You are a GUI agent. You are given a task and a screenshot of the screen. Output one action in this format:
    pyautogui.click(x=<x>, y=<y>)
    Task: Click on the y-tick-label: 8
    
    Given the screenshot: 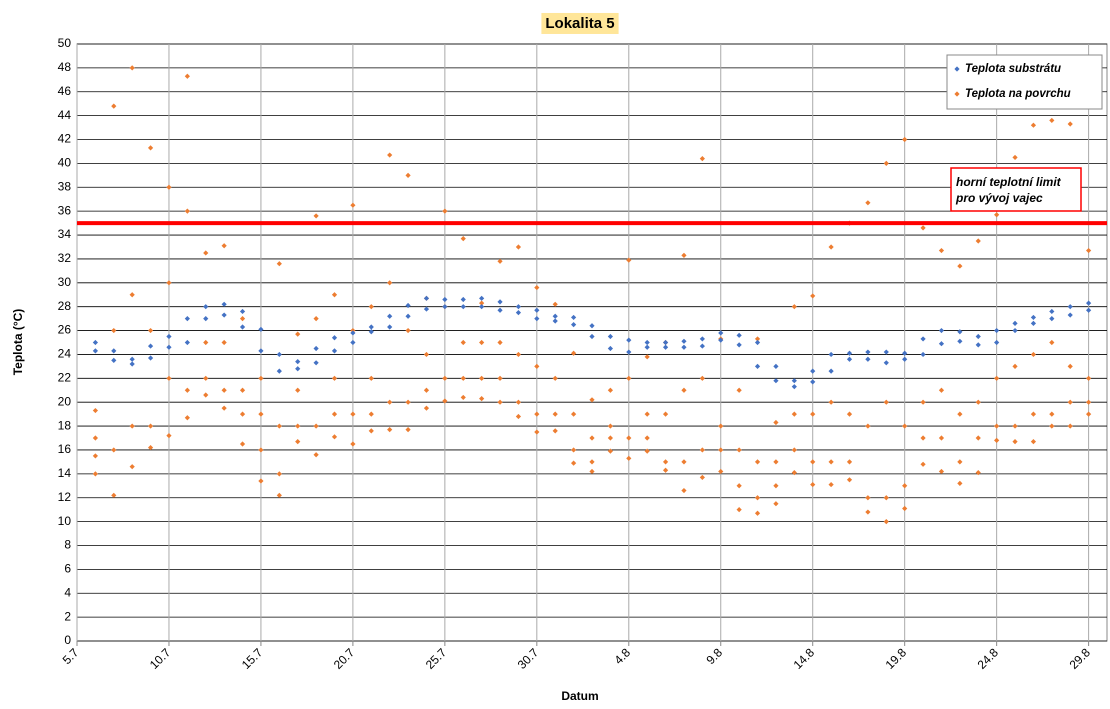 What is the action you would take?
    pyautogui.click(x=67, y=545)
    